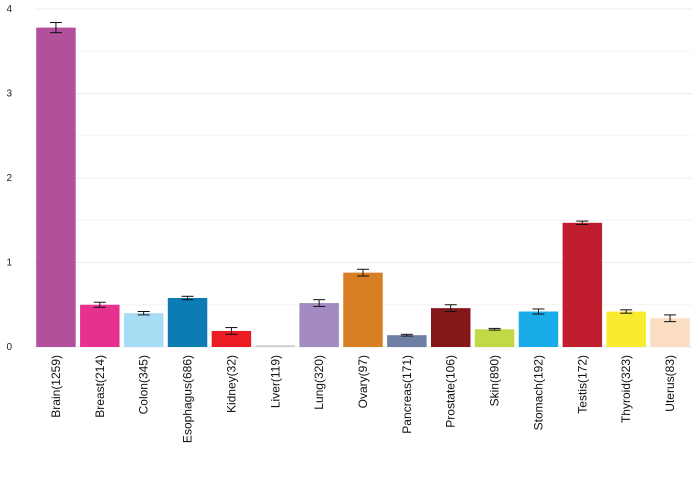  I want to click on x-tick-label: Testis(172), so click(582, 384).